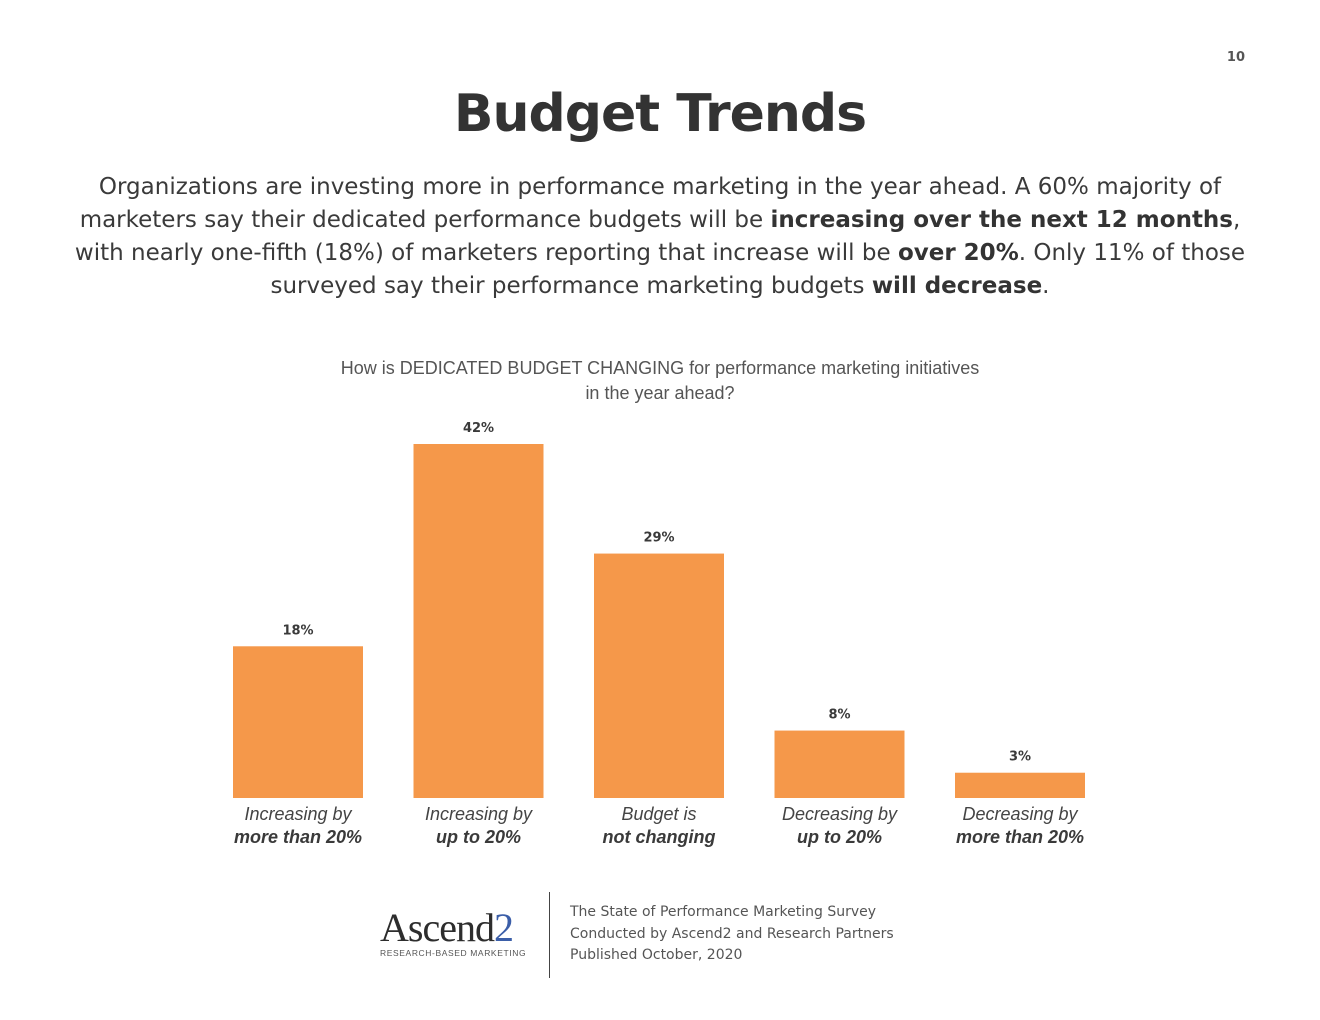  Describe the element at coordinates (660, 114) in the screenshot. I see `page-title: Budget Trends` at that location.